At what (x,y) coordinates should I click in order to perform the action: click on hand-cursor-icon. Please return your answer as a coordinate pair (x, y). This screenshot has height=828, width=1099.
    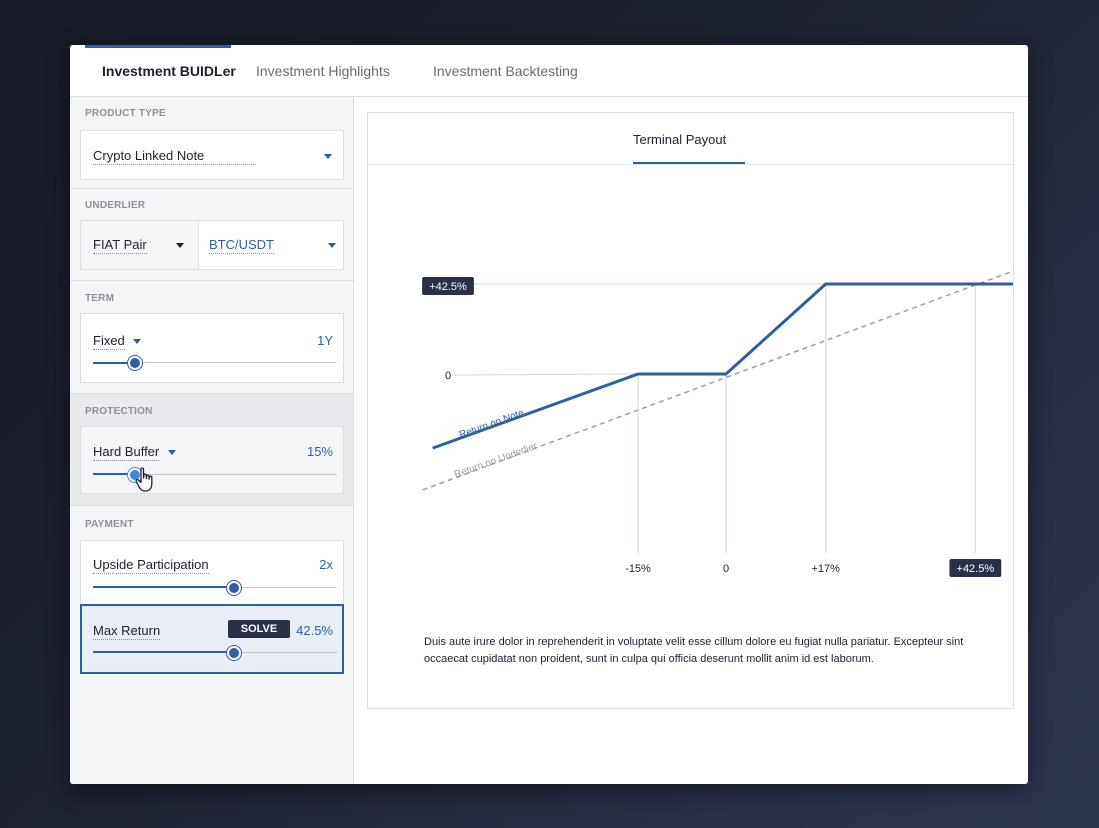
    Looking at the image, I should click on (144, 479).